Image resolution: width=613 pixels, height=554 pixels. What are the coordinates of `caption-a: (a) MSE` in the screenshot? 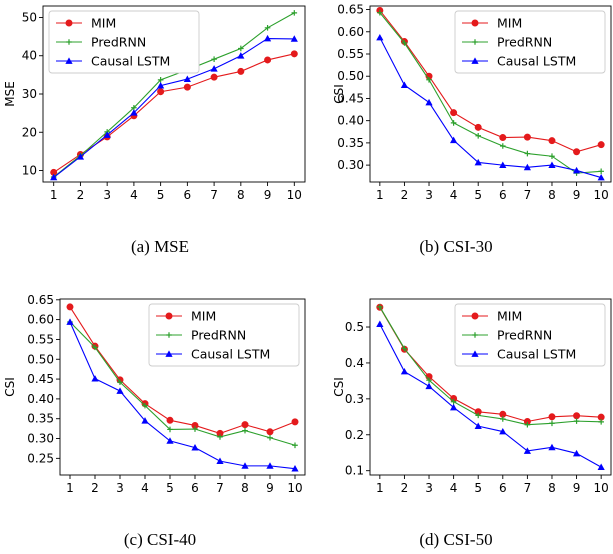 It's located at (160, 246).